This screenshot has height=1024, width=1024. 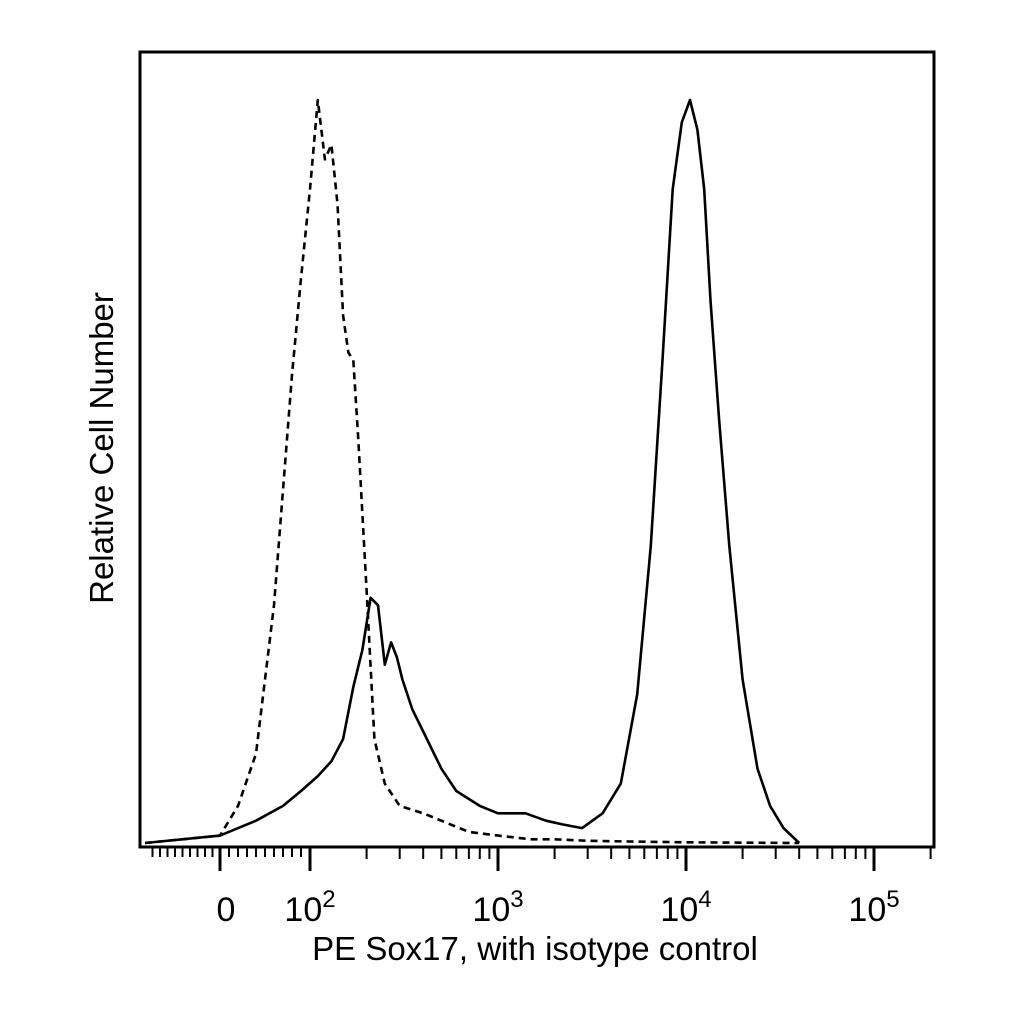 What do you see at coordinates (497, 907) in the screenshot?
I see `x-tick-label: 10³` at bounding box center [497, 907].